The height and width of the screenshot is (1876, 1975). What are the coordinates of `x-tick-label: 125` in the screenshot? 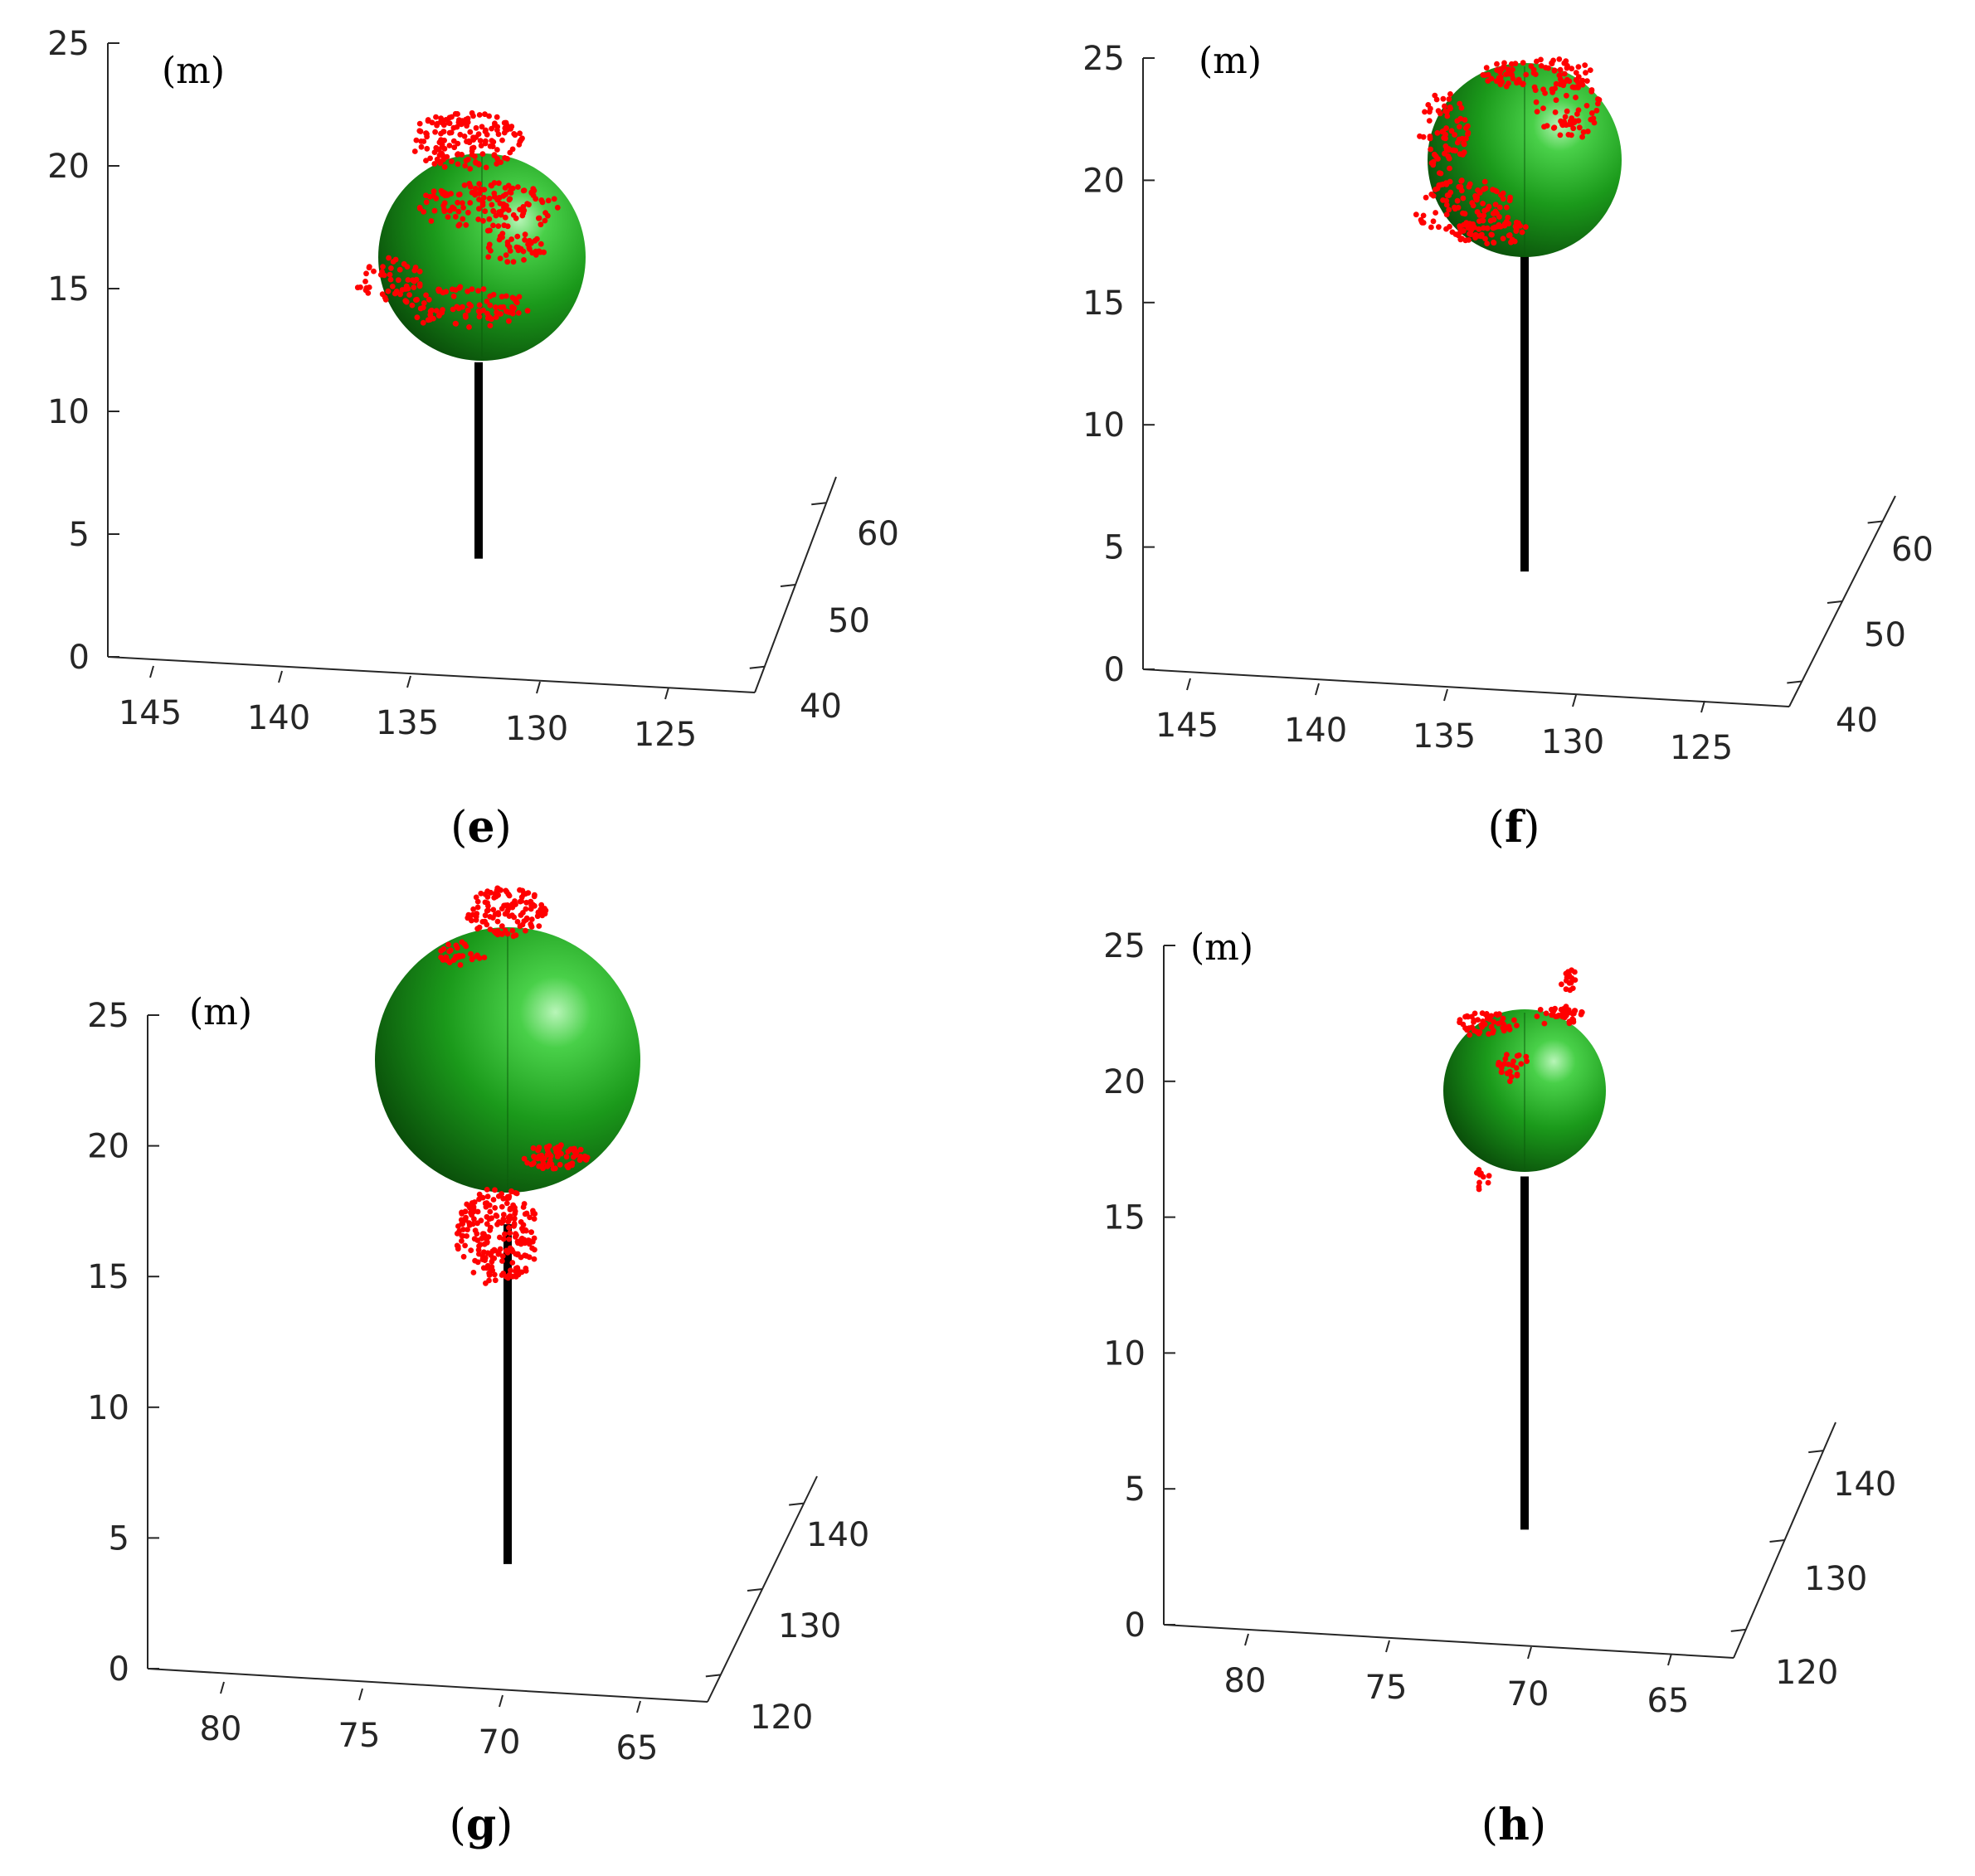 It's located at (1701, 748).